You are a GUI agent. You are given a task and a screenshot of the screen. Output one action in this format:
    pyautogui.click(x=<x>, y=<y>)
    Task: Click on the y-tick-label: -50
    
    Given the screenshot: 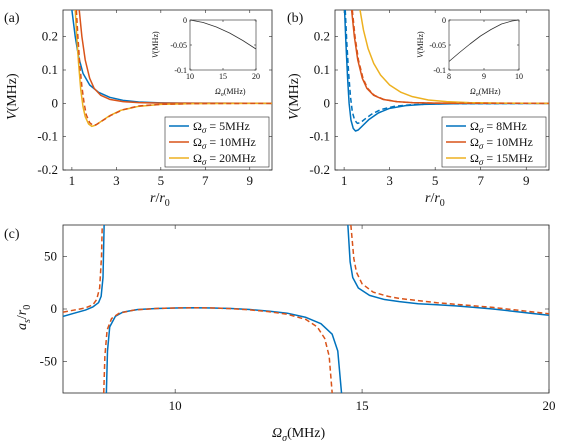 What is the action you would take?
    pyautogui.click(x=48, y=361)
    